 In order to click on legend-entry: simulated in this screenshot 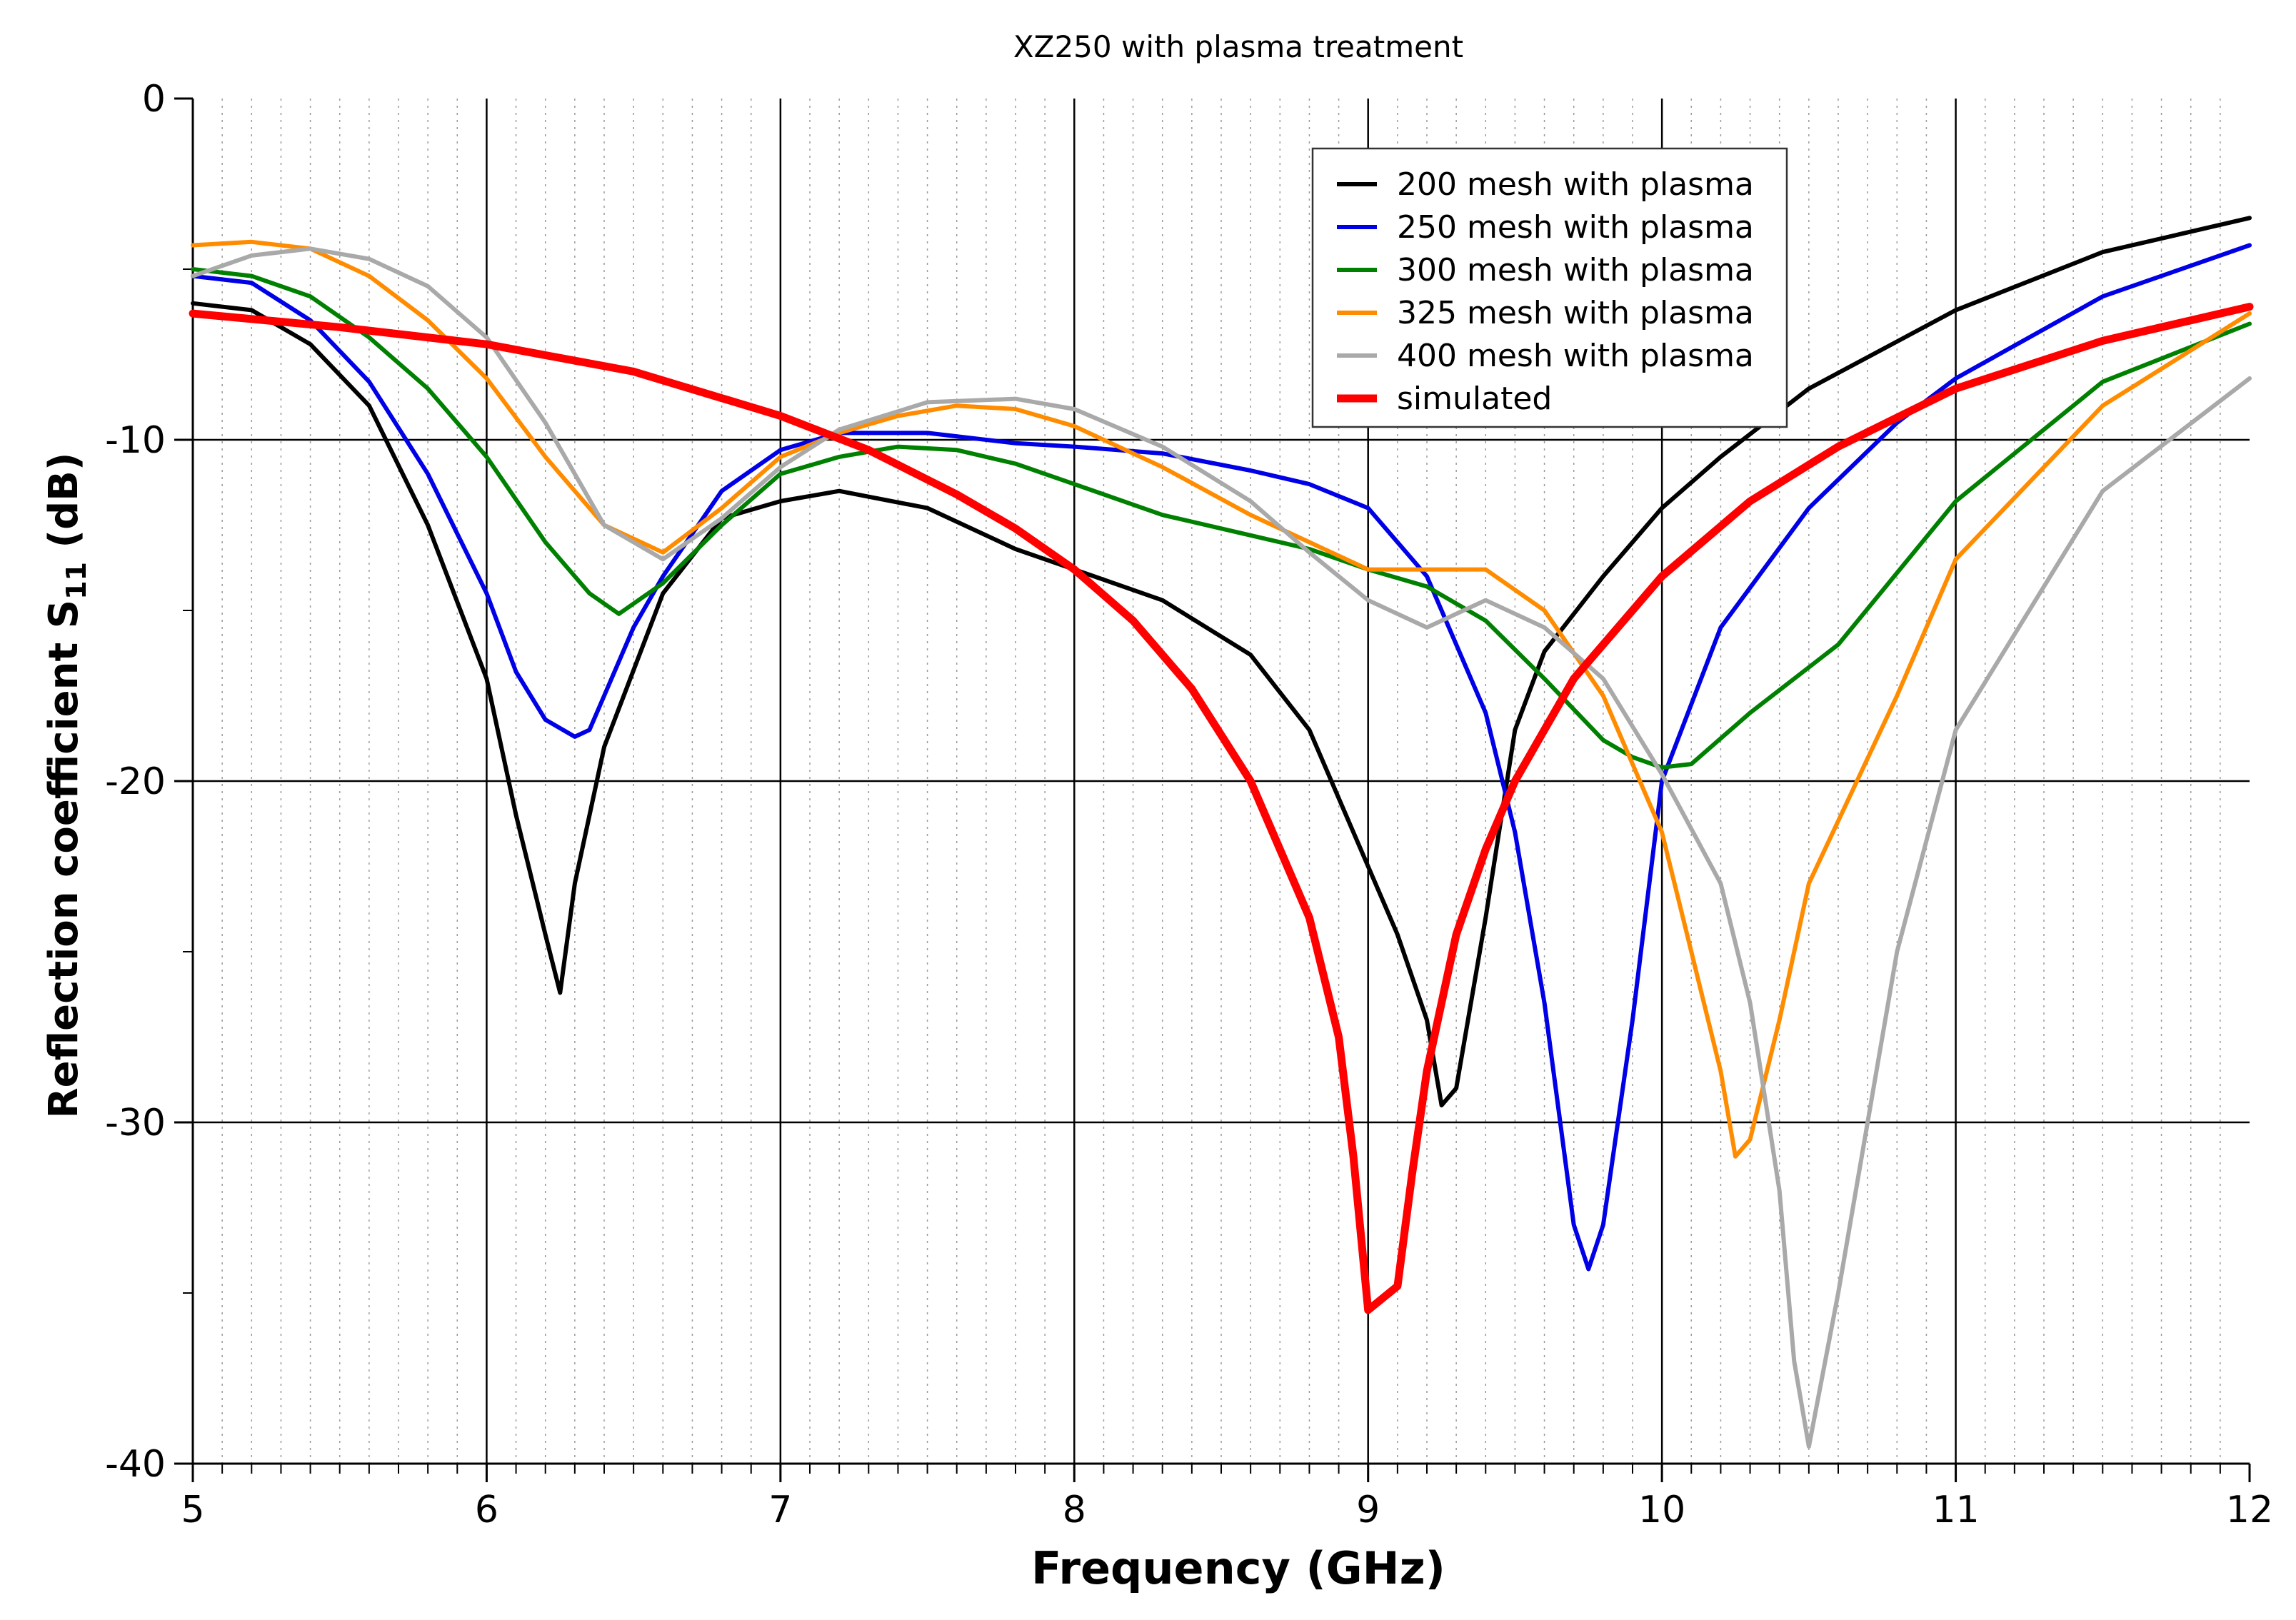, I will do `click(1474, 399)`.